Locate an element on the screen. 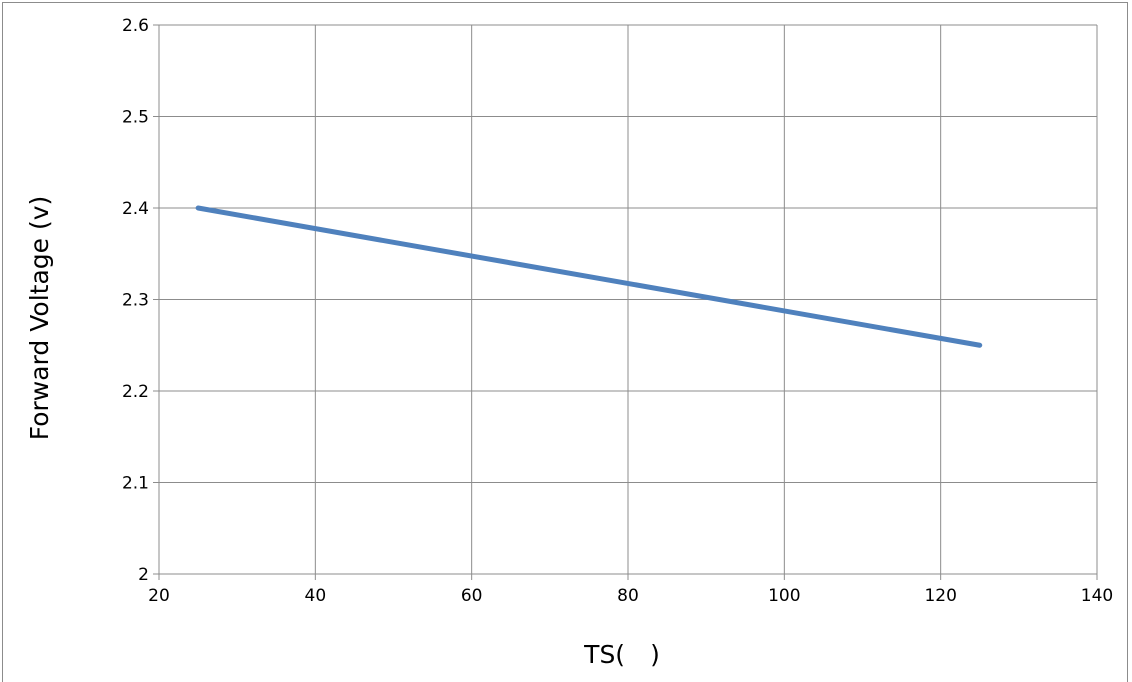  y-tick-label: 2.1 is located at coordinates (135, 484).